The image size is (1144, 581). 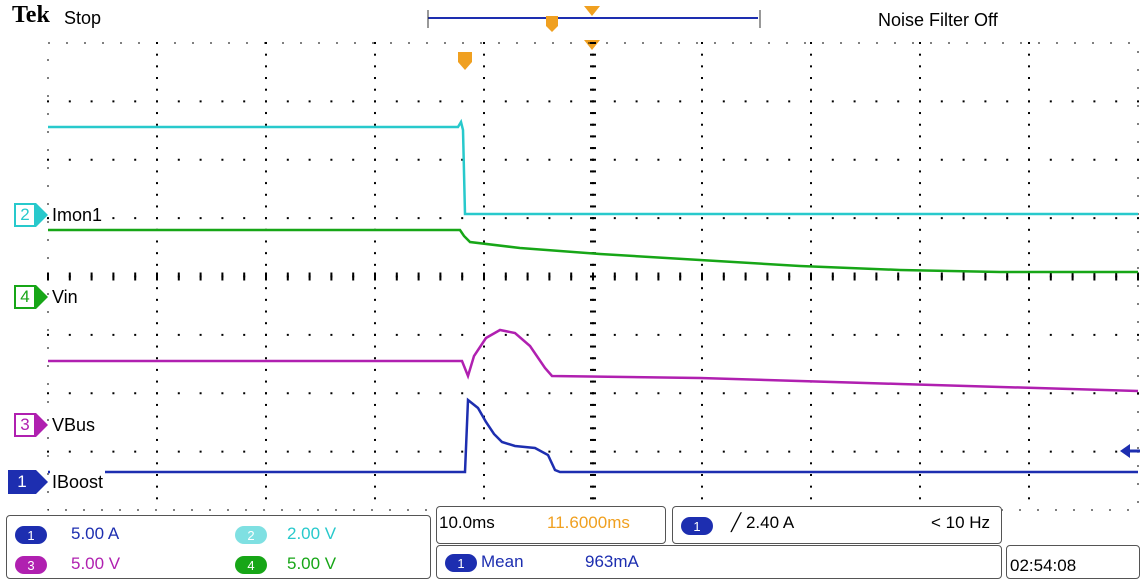 I want to click on record-overview, so click(x=594, y=19).